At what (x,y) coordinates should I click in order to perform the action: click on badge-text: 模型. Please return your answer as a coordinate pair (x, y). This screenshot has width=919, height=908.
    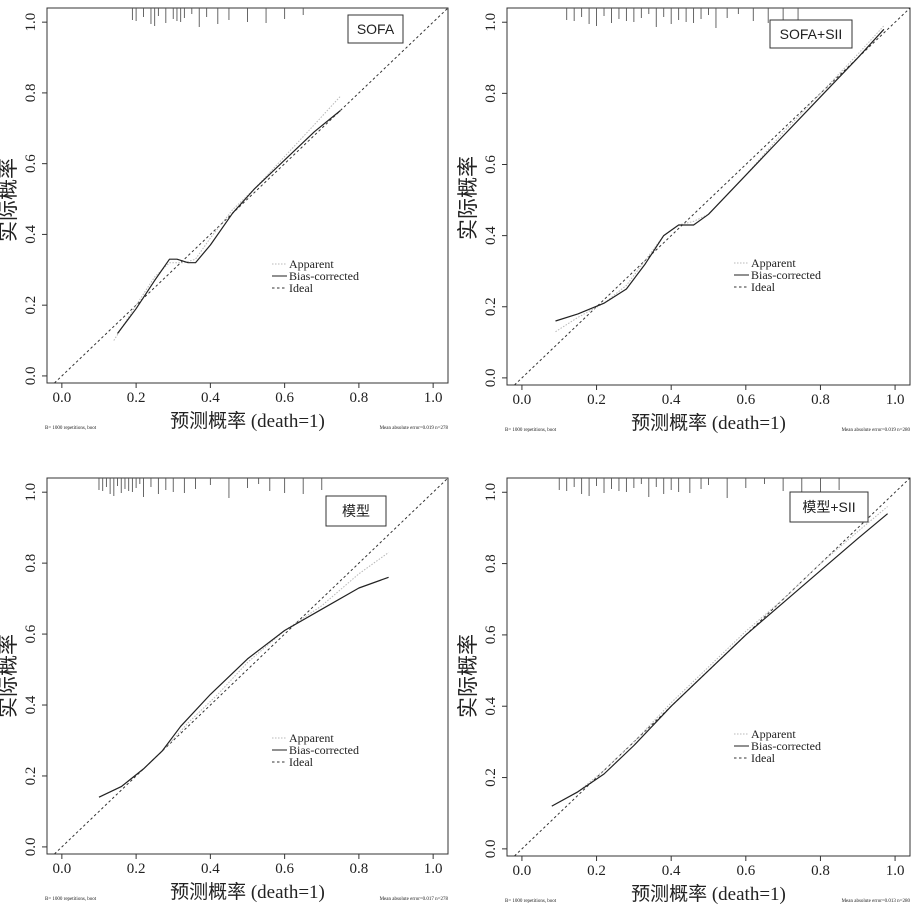
    Looking at the image, I should click on (356, 511).